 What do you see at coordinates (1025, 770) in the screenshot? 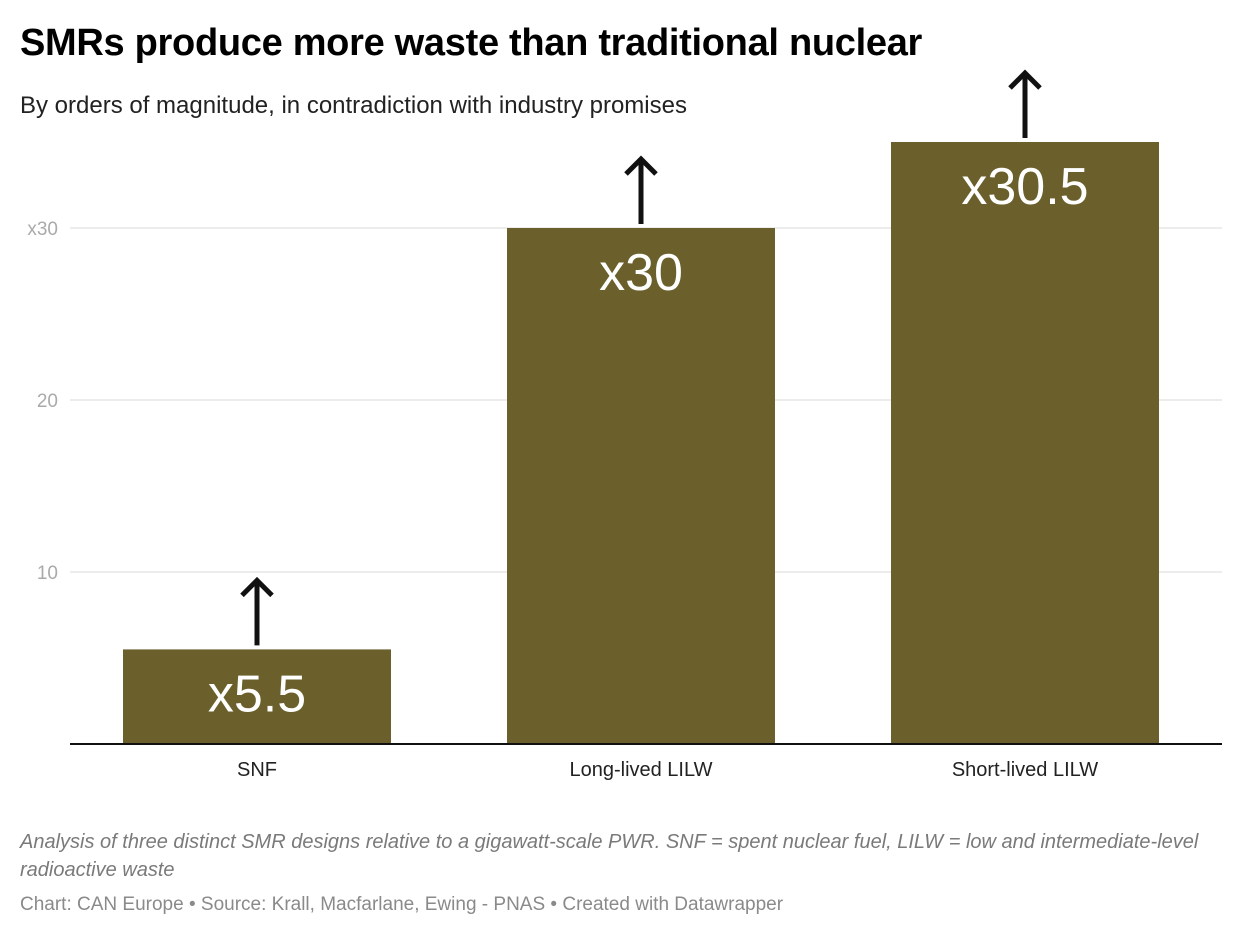
I see `x-category-label: Short-lived LILW` at bounding box center [1025, 770].